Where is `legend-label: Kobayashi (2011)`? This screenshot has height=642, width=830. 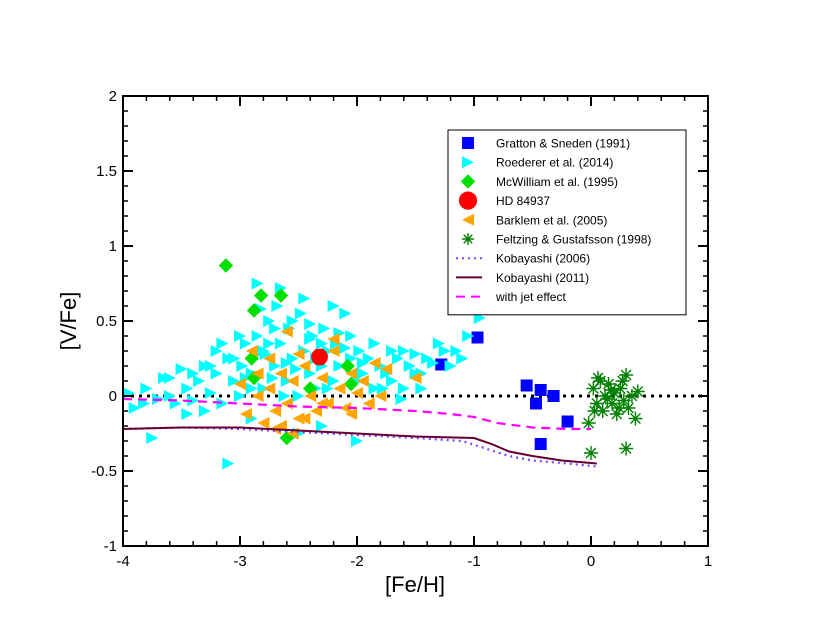 legend-label: Kobayashi (2011) is located at coordinates (542, 278).